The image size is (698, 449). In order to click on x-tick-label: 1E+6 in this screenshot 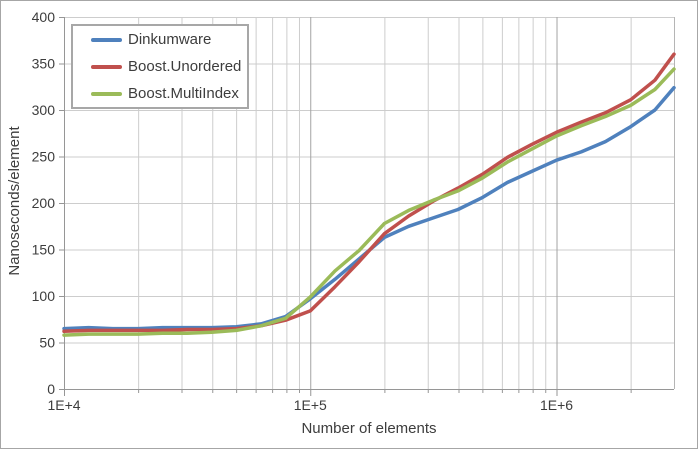, I will do `click(556, 405)`.